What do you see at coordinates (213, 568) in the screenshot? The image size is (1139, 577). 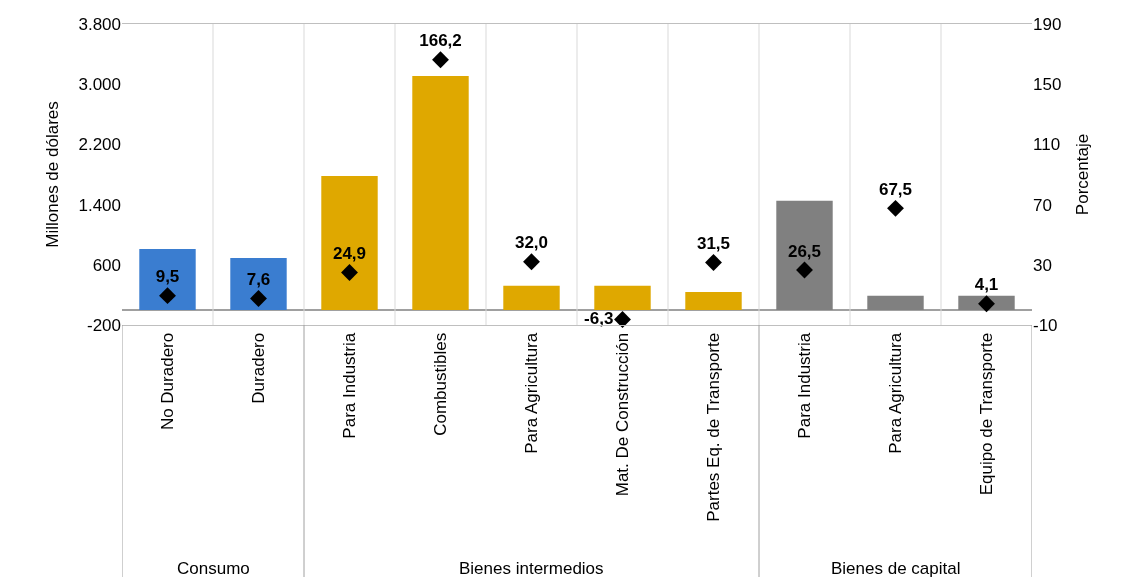 I see `text: Consumo` at bounding box center [213, 568].